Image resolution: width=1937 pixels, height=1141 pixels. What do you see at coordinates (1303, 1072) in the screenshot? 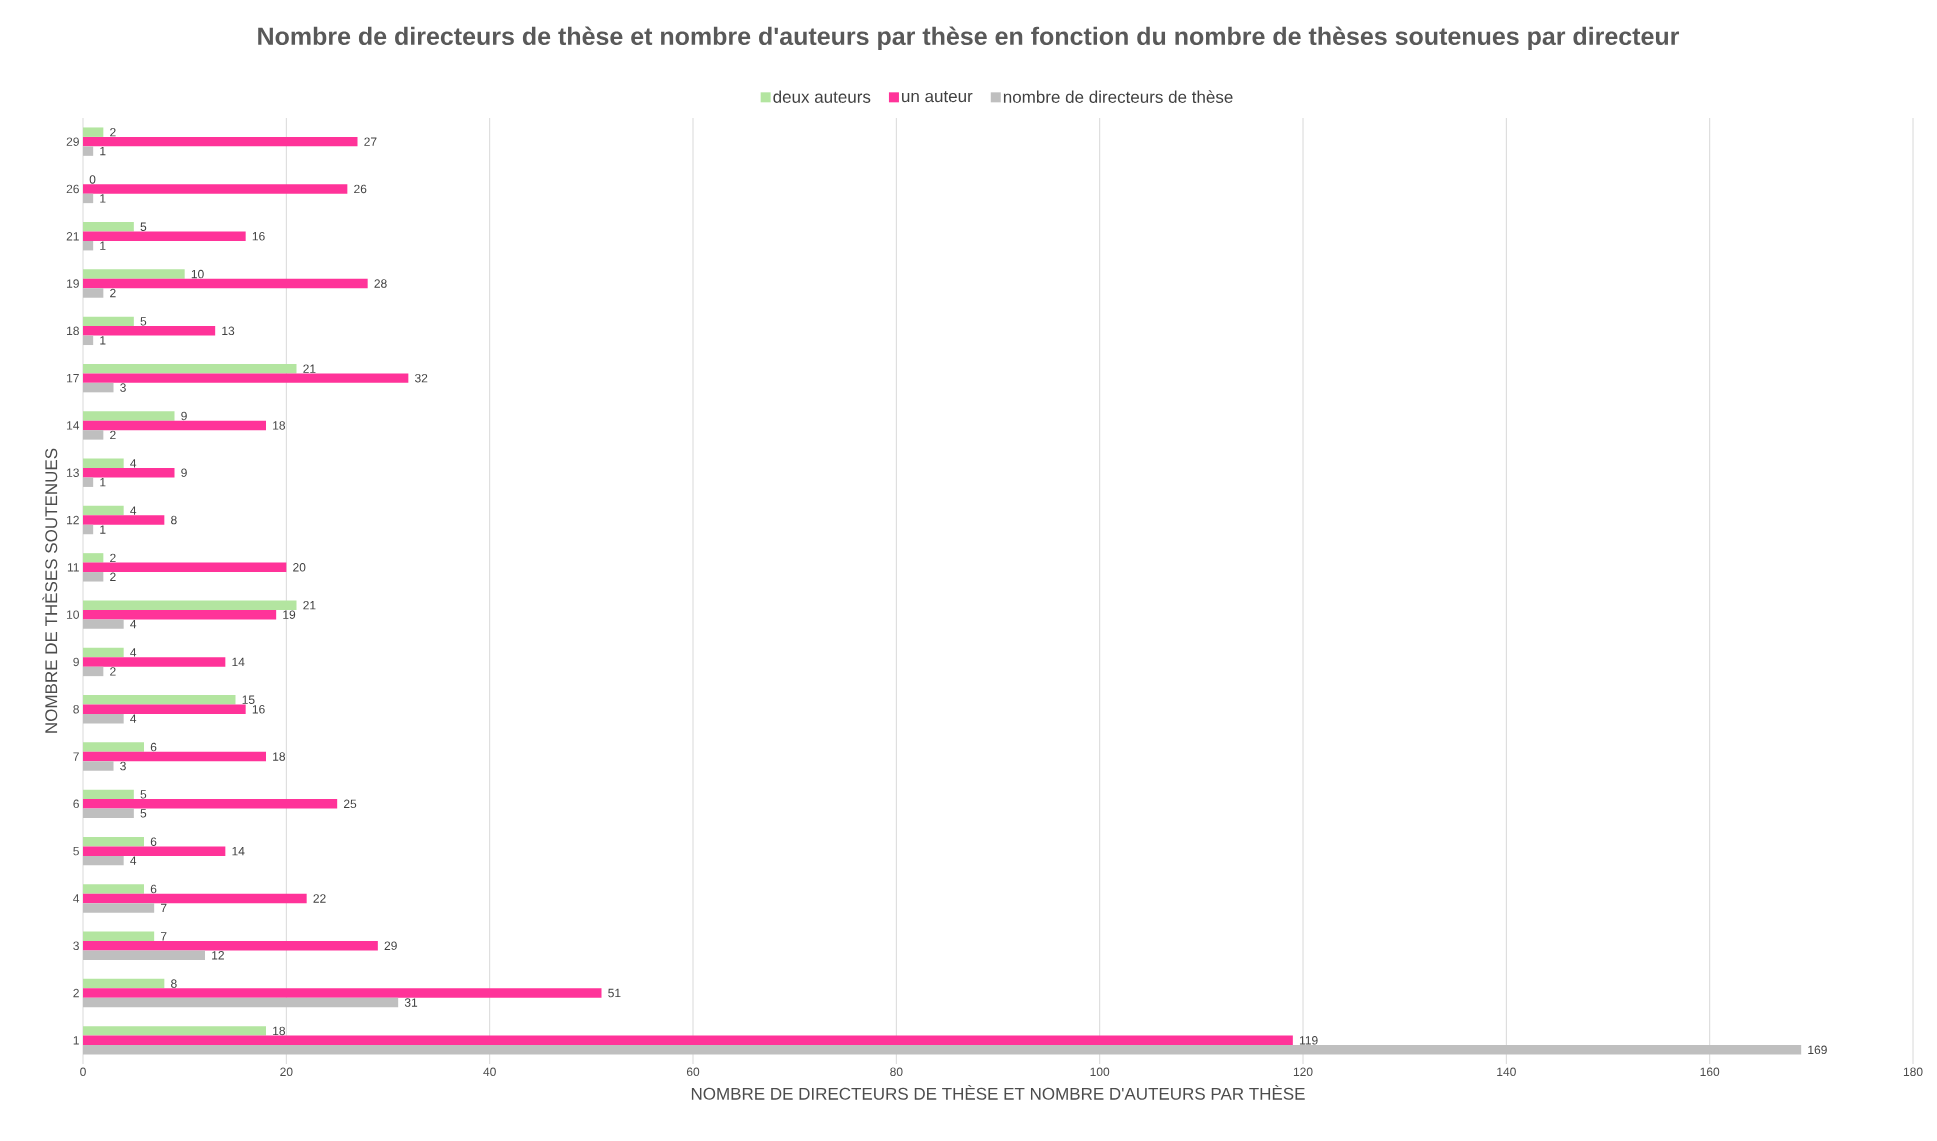
I see `x-tick-label: 120` at bounding box center [1303, 1072].